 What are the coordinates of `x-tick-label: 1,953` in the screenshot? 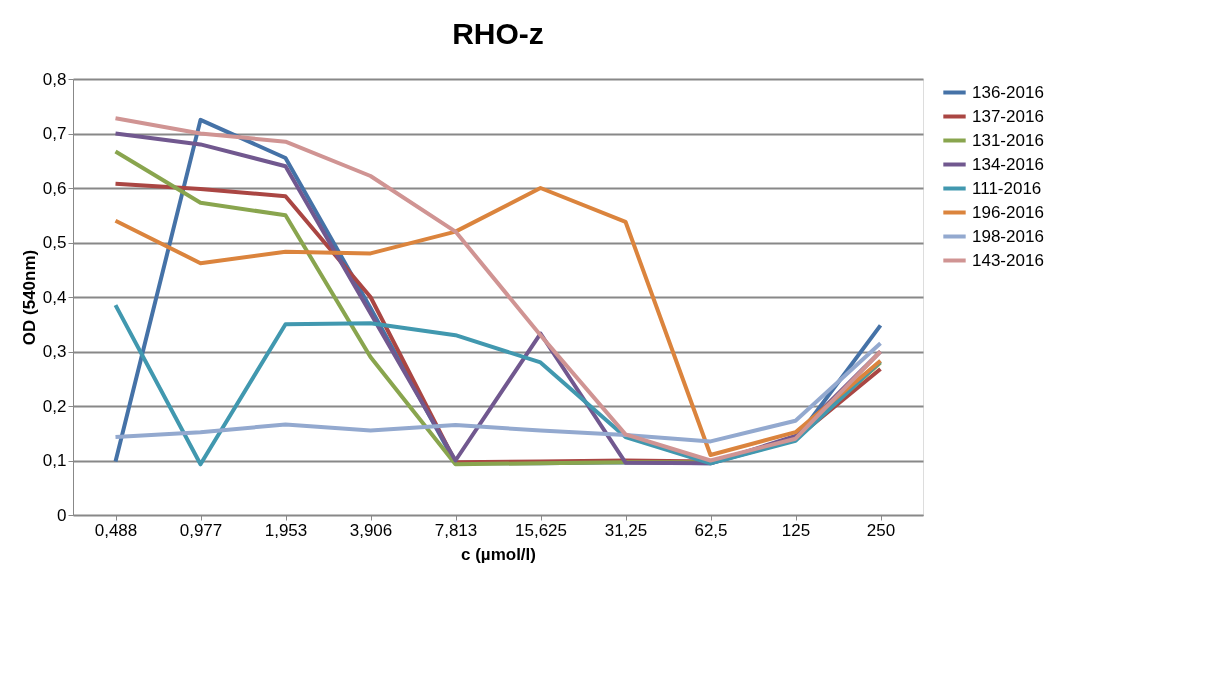 It's located at (286, 530).